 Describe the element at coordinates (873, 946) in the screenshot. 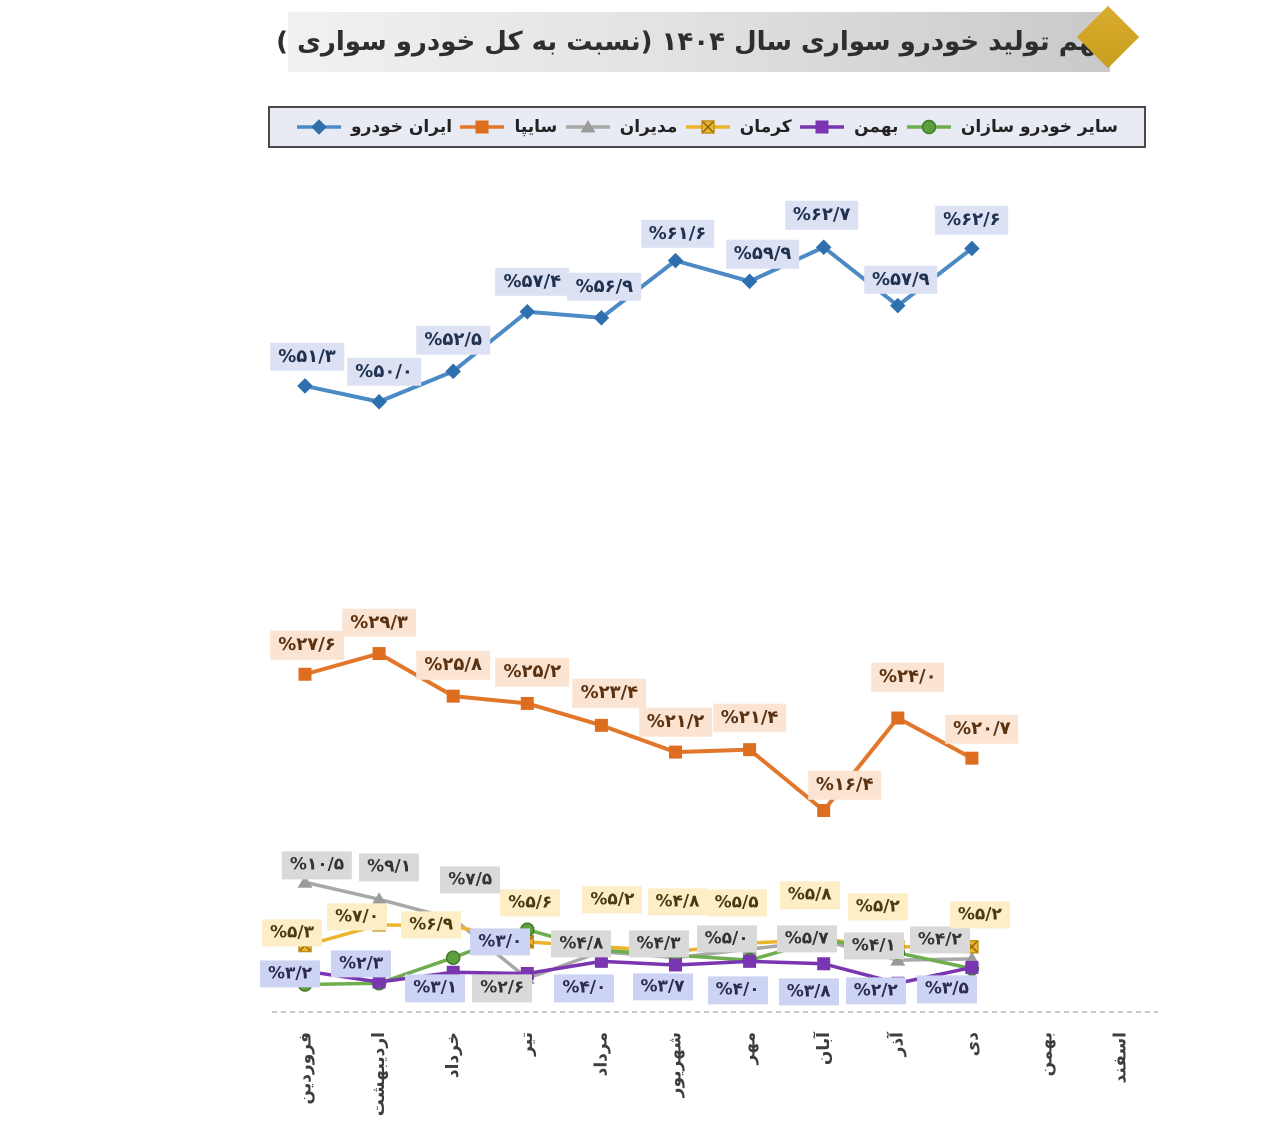

I see `data-label-modiran: %۴/۱` at that location.